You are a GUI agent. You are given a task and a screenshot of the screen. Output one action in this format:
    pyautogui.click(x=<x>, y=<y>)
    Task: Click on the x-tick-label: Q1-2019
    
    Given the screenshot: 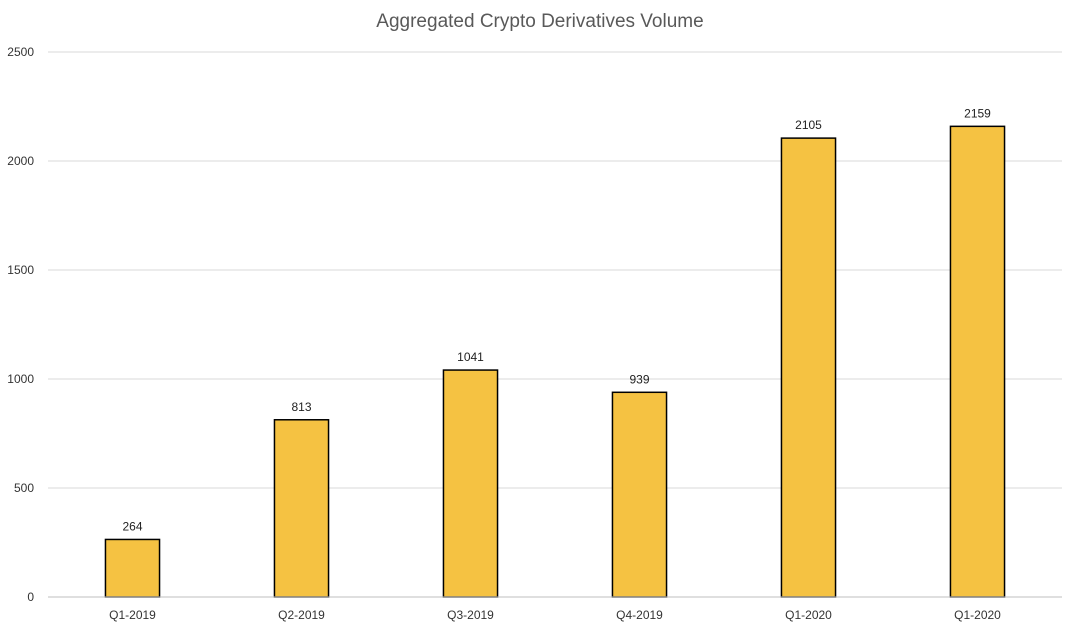 What is the action you would take?
    pyautogui.click(x=132, y=615)
    